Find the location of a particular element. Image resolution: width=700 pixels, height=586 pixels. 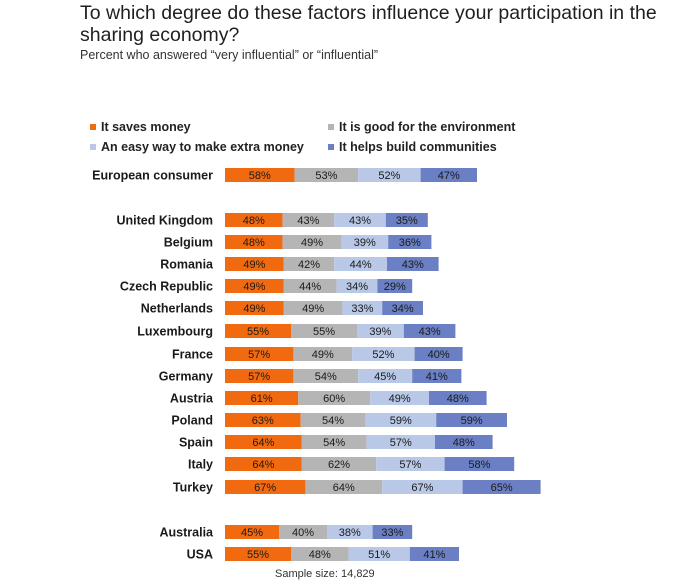

data-label-czech-republic-series-2: 34% is located at coordinates (357, 287).